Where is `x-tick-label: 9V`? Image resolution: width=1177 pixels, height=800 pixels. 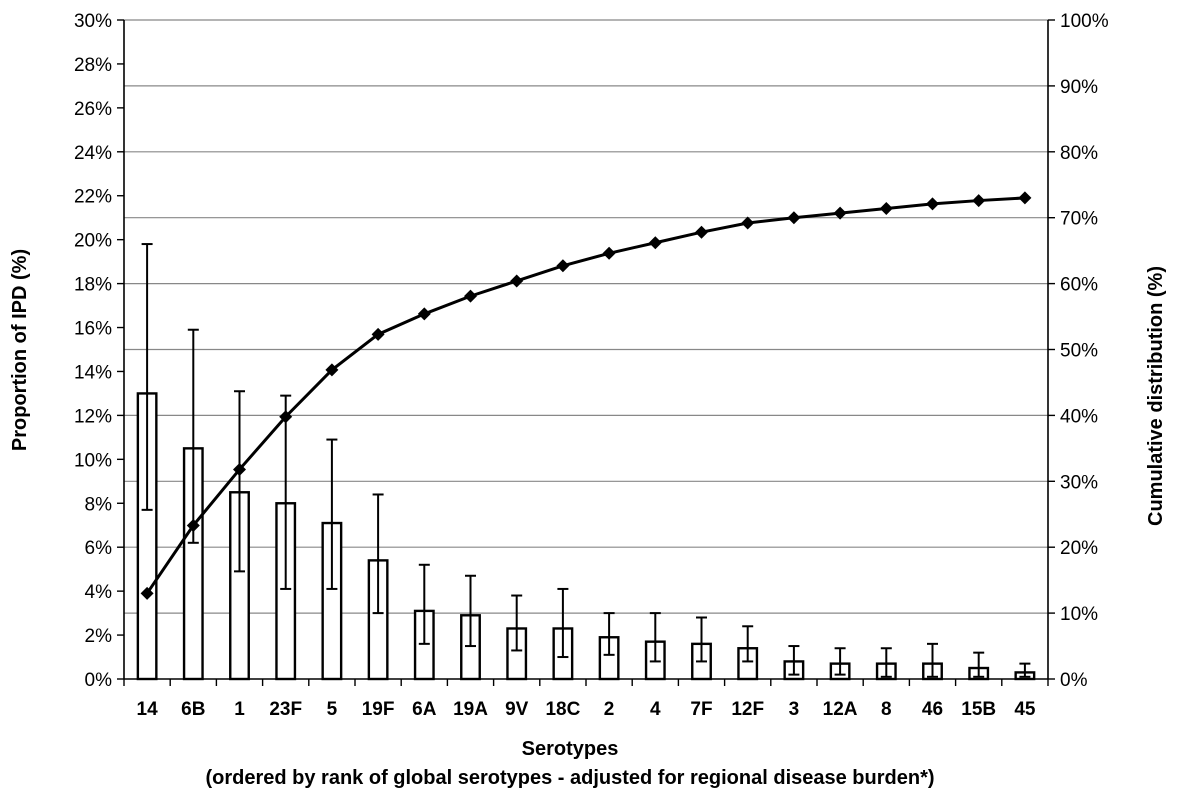 x-tick-label: 9V is located at coordinates (517, 709).